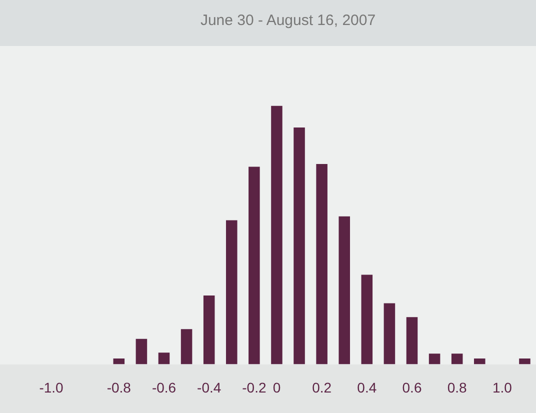 Image resolution: width=536 pixels, height=413 pixels. Describe the element at coordinates (457, 387) in the screenshot. I see `x-tick-label: 0.8` at that location.